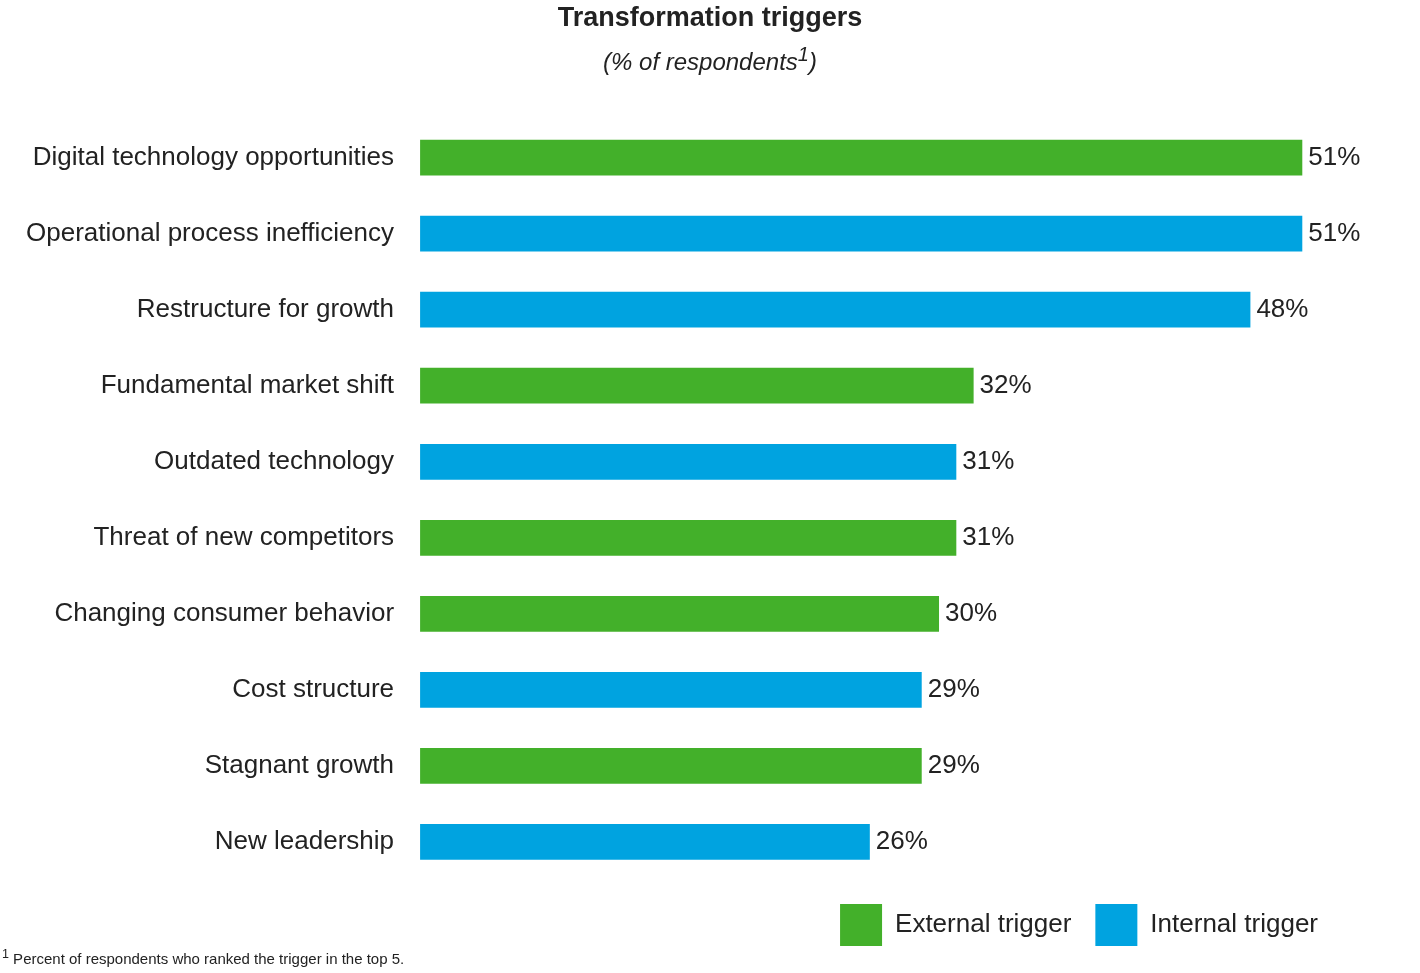 This screenshot has height=973, width=1420. What do you see at coordinates (247, 383) in the screenshot?
I see `y-tick-label: Fundamental market shift` at bounding box center [247, 383].